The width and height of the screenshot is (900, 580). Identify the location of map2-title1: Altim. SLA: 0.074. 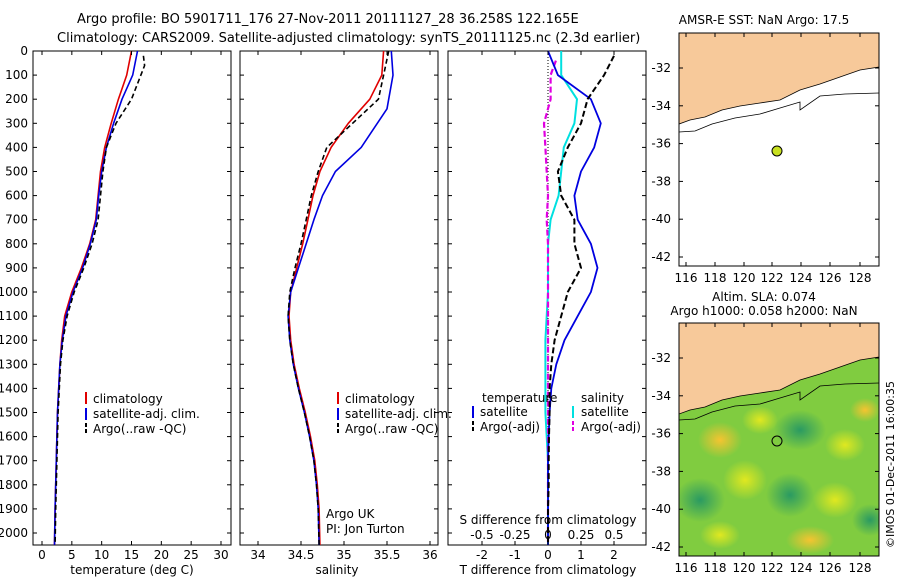
(764, 297).